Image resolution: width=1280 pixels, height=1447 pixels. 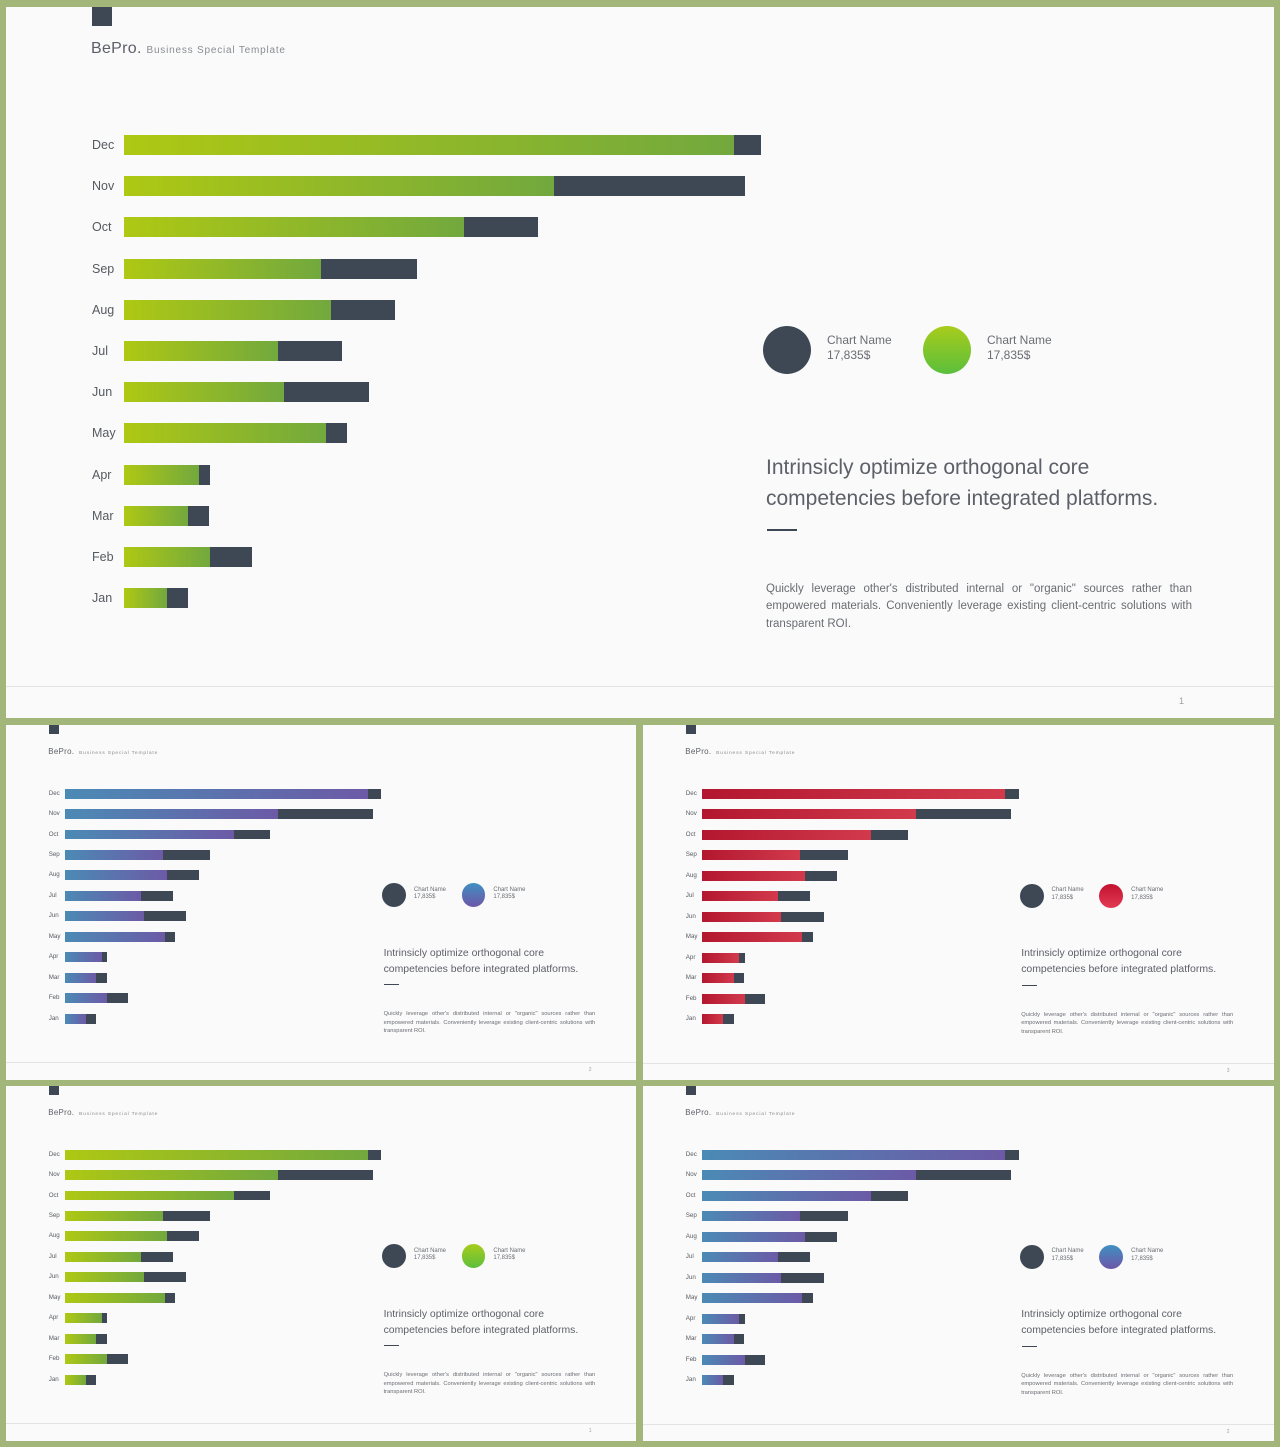 I want to click on page-number: 2, so click(x=590, y=1070).